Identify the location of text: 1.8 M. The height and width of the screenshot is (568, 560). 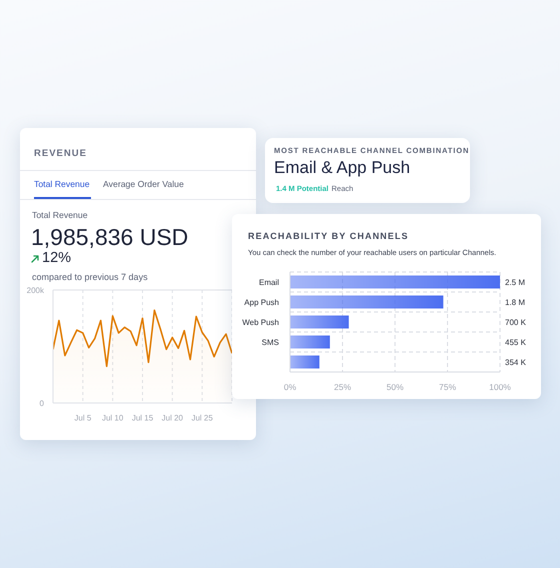
(515, 303).